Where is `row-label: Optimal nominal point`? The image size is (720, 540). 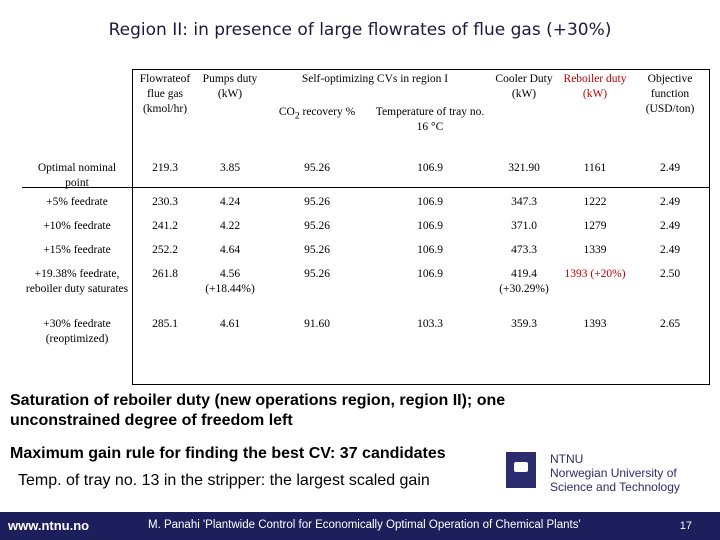
row-label: Optimal nominal point is located at coordinates (77, 175).